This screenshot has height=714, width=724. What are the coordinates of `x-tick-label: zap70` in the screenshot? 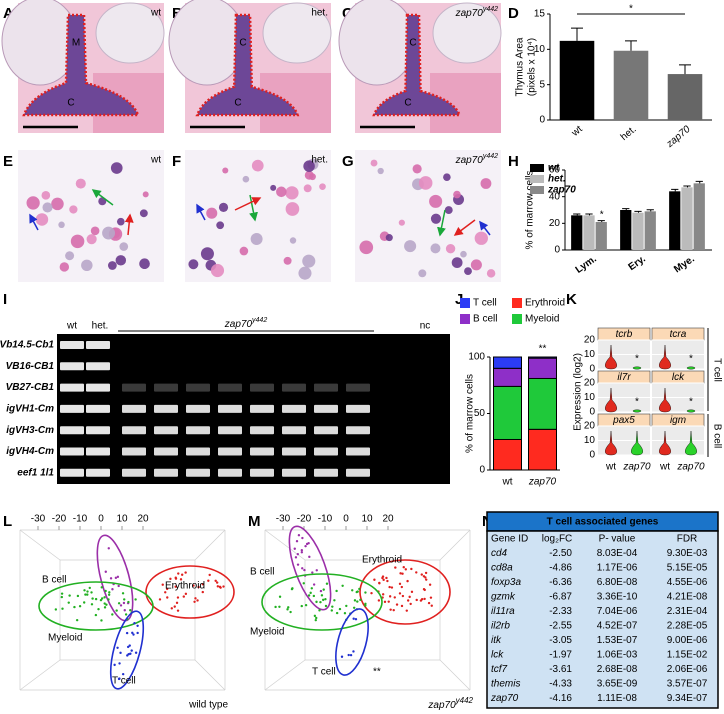 It's located at (678, 137).